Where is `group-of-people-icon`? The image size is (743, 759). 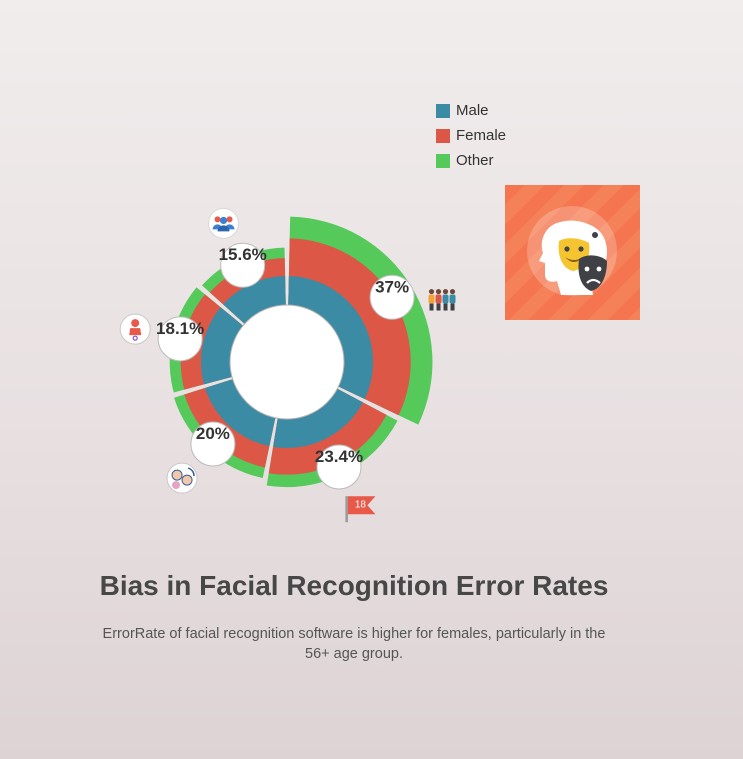 group-of-people-icon is located at coordinates (442, 299).